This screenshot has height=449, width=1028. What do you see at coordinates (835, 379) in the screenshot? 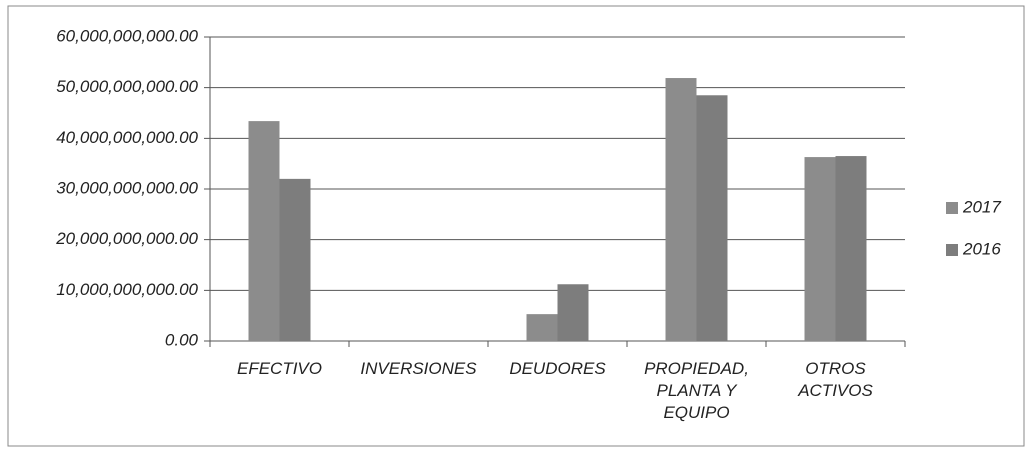
I see `x-tick-label: OTROS ACTIVOS` at bounding box center [835, 379].